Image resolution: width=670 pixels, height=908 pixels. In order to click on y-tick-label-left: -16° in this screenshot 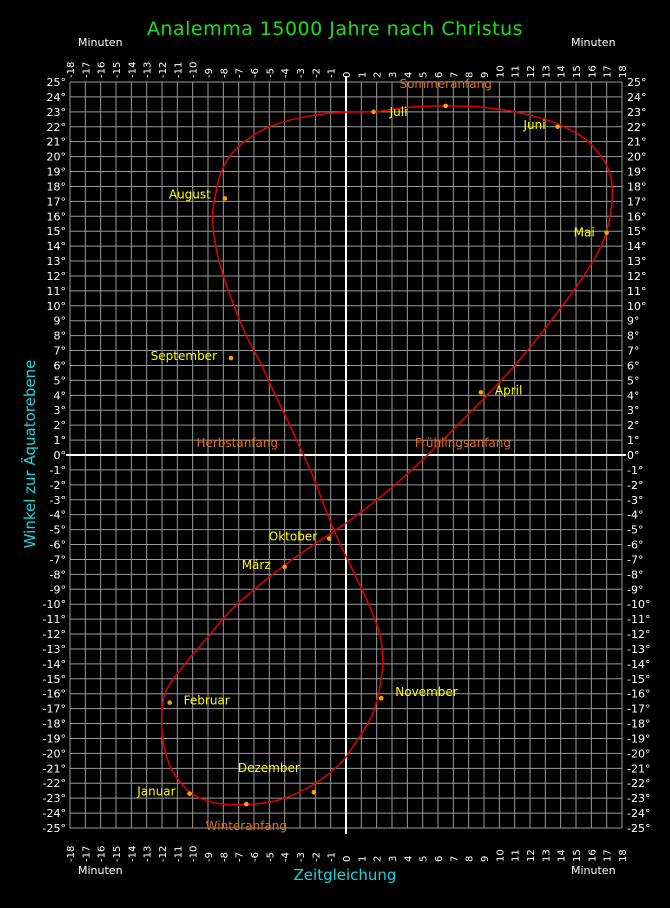, I will do `click(54, 694)`.